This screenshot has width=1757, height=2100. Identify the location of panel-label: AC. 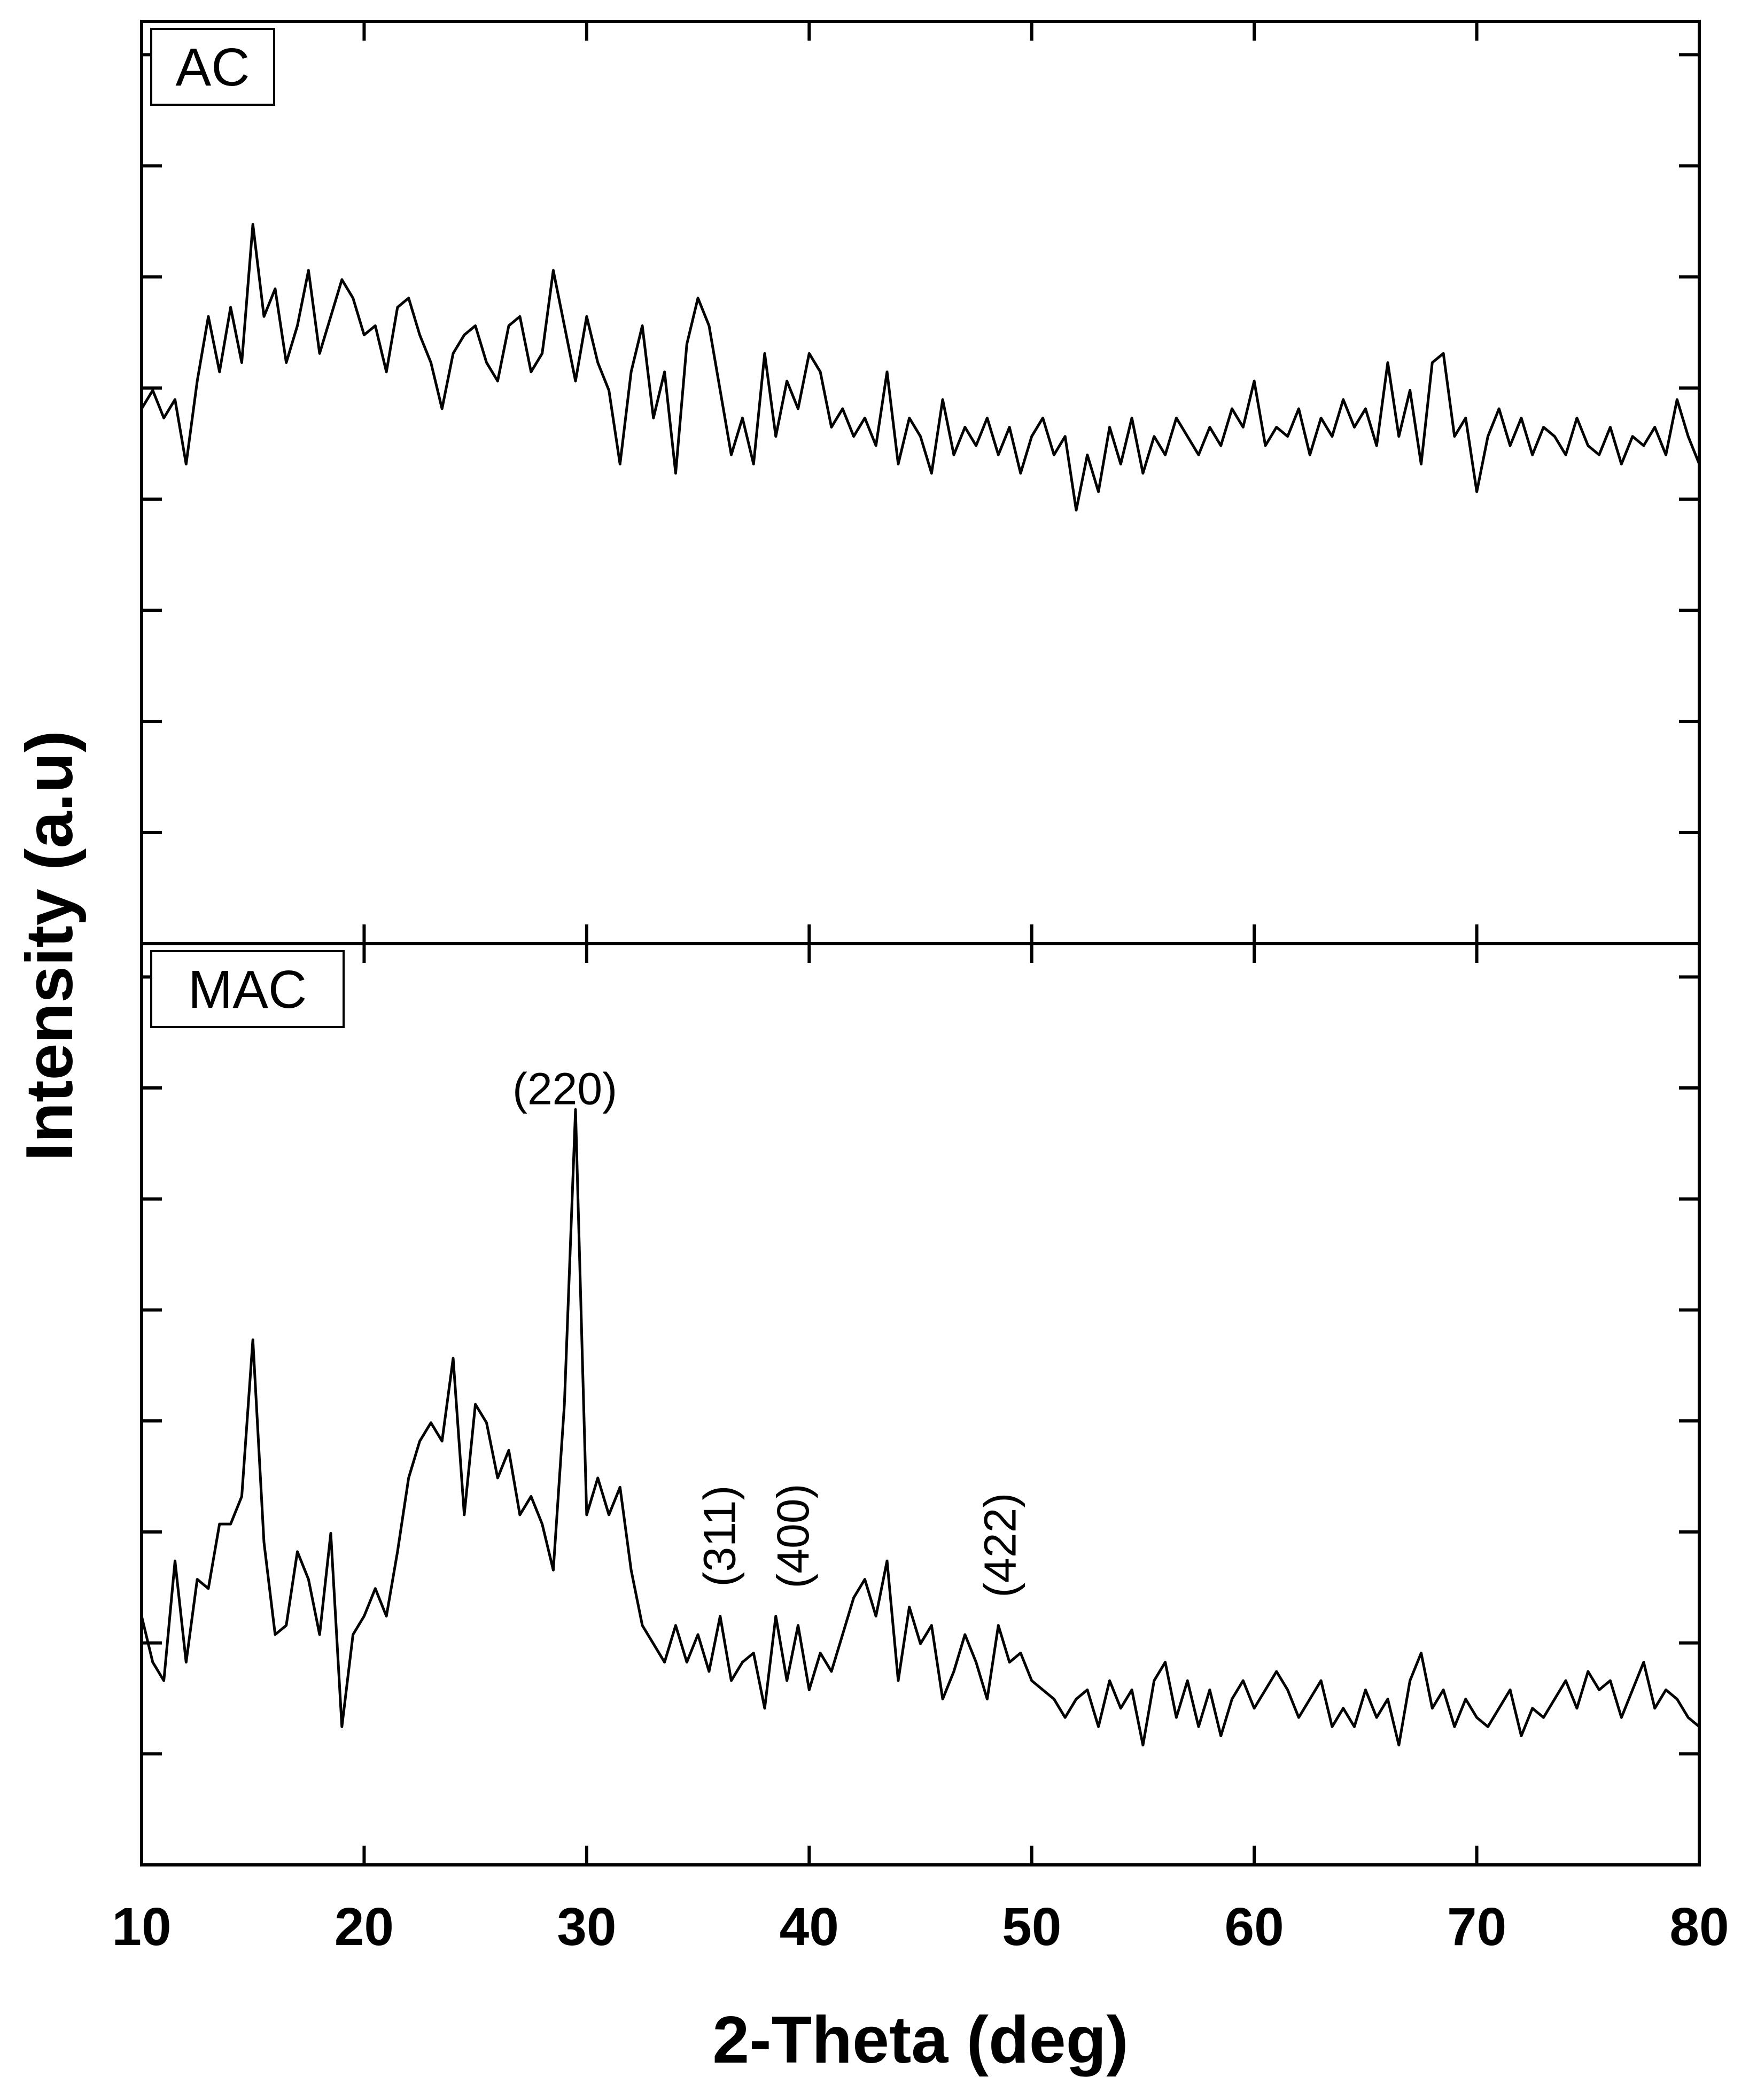
(213, 67).